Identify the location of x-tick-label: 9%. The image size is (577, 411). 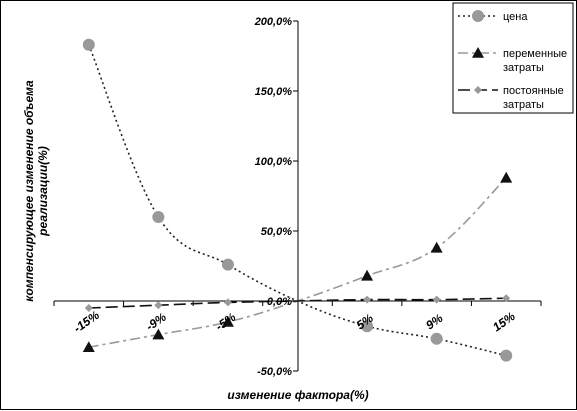
(434, 322).